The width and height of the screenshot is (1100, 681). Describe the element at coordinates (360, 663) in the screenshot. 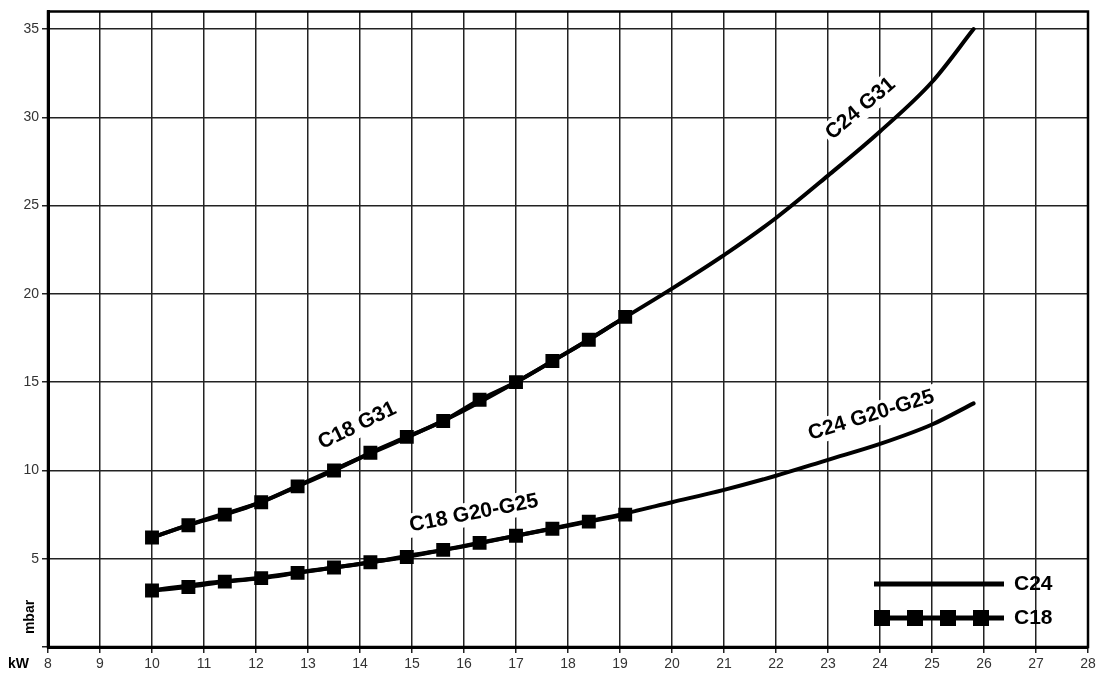

I see `x-tick-label: 14` at that location.